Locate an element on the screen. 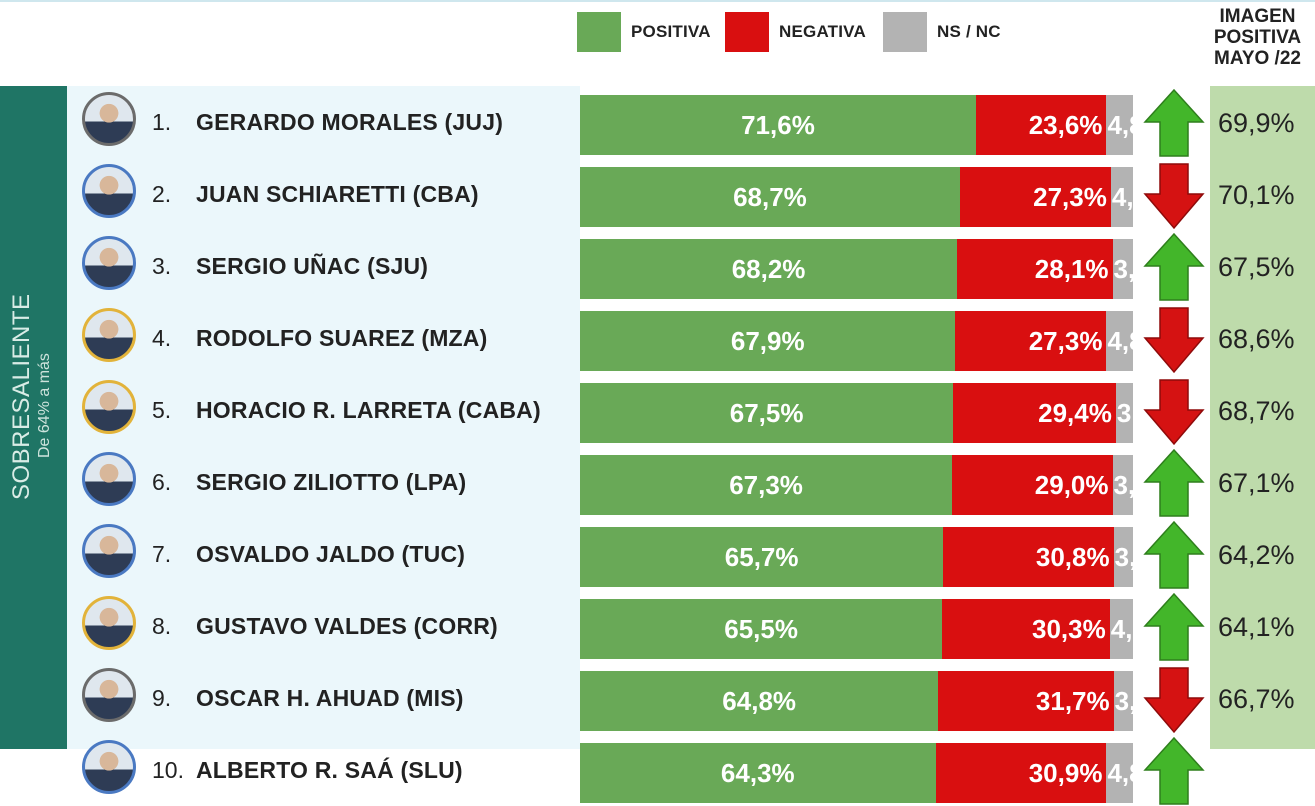 The height and width of the screenshot is (806, 1315). label-negative: 30,8% is located at coordinates (1072, 557).